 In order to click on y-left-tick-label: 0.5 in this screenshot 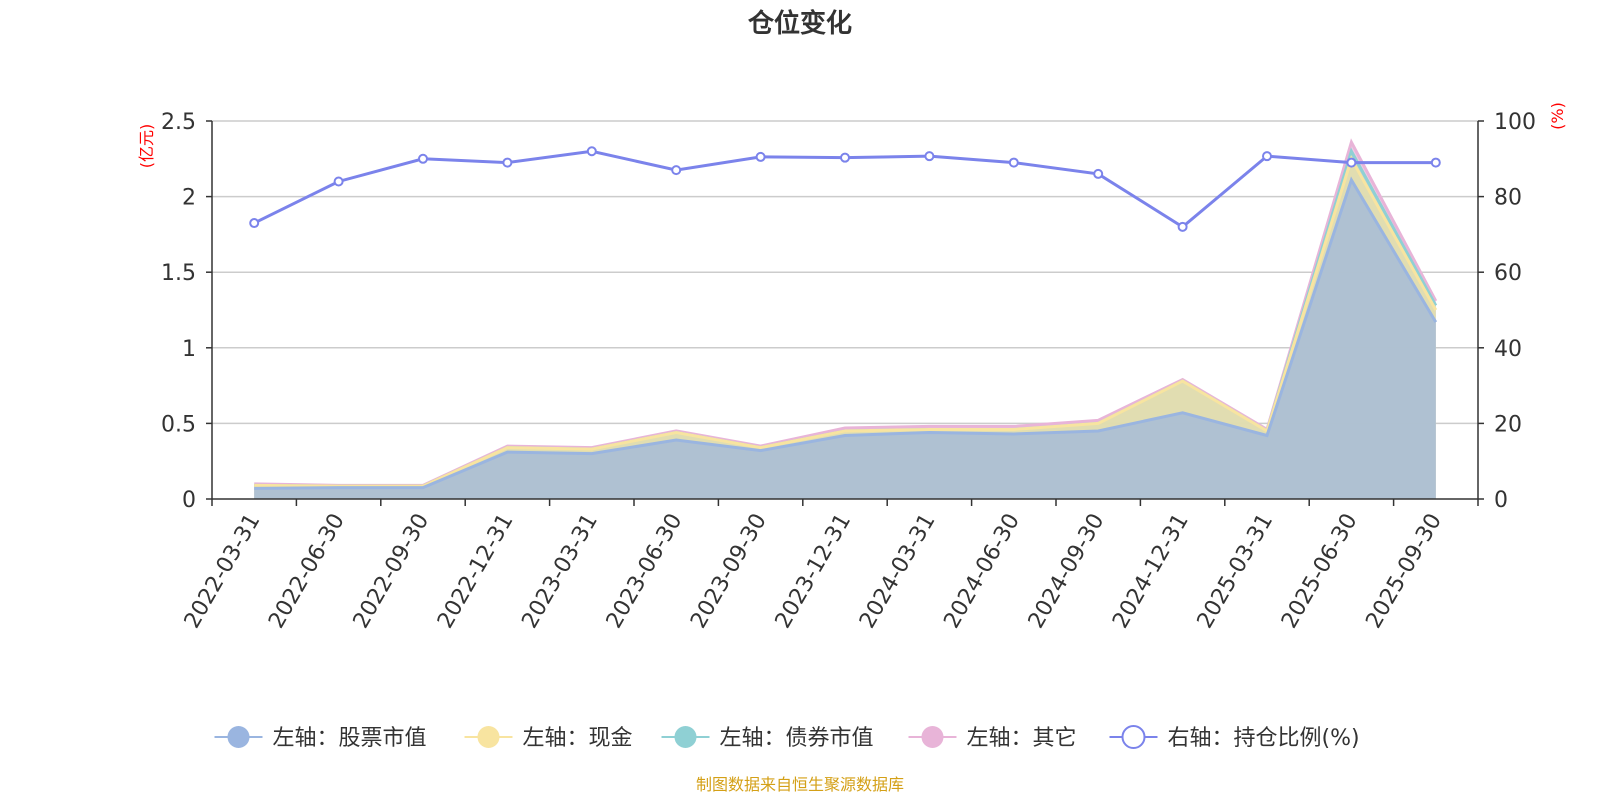, I will do `click(178, 424)`.